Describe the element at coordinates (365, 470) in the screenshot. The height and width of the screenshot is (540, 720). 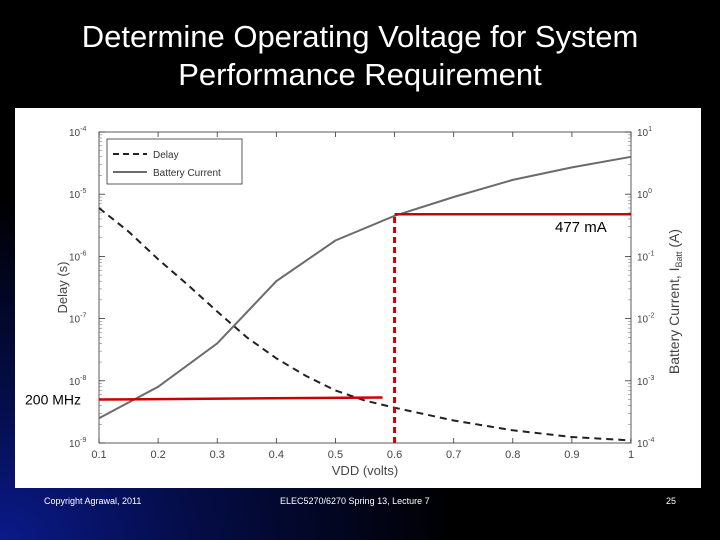
I see `x-axis-label: VDD (volts)` at that location.